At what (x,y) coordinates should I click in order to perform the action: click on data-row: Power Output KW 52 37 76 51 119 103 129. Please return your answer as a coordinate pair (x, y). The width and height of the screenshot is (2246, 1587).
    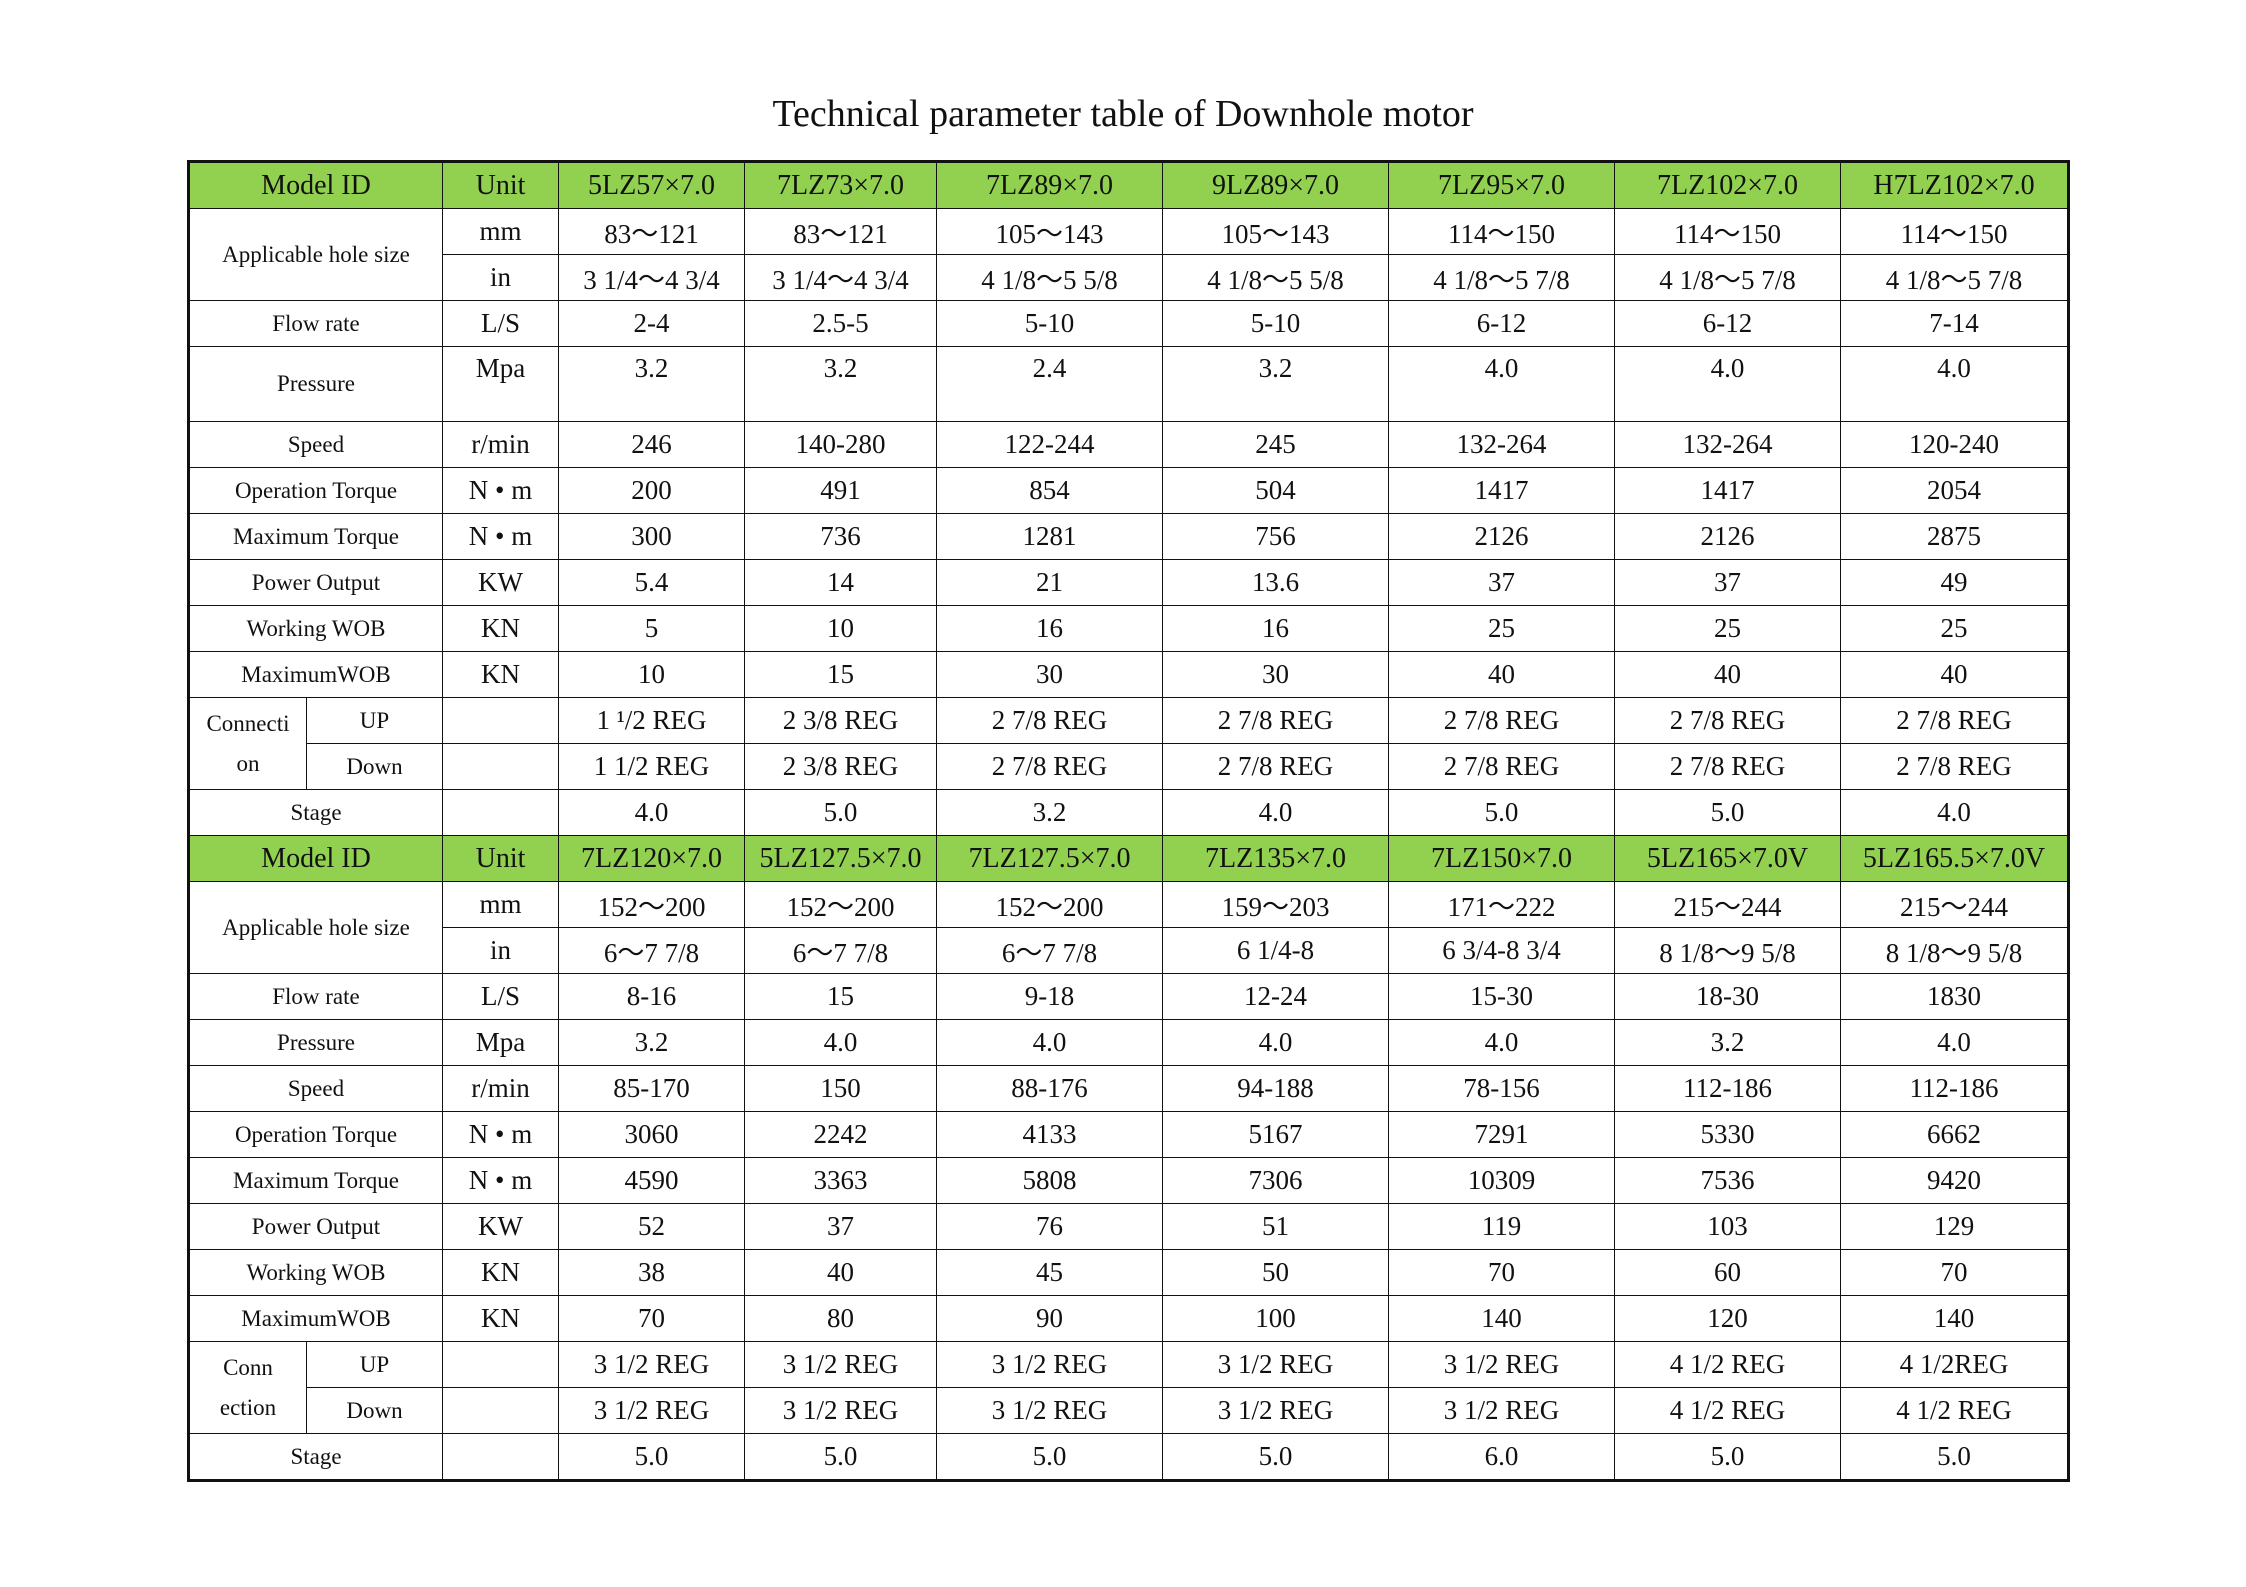
    Looking at the image, I should click on (1128, 1226).